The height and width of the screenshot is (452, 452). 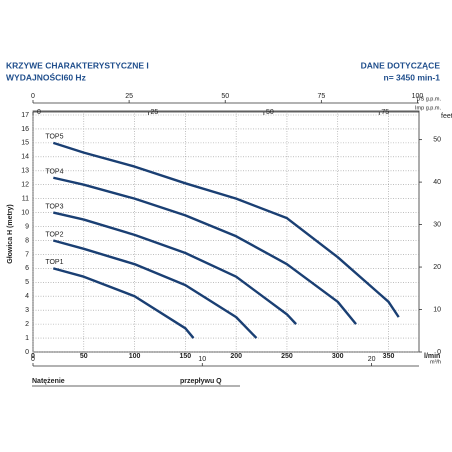 What do you see at coordinates (27, 324) in the screenshot?
I see `y-tick-label: 2` at bounding box center [27, 324].